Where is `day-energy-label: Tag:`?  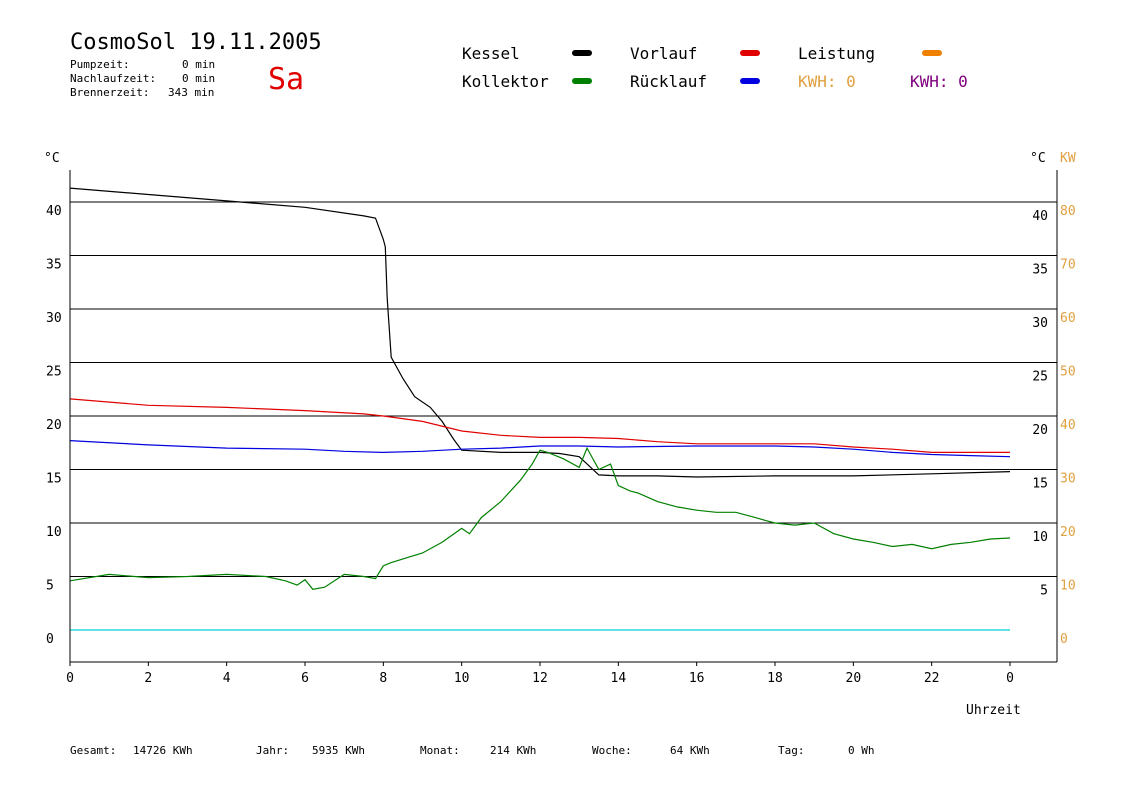
day-energy-label: Tag: is located at coordinates (791, 750).